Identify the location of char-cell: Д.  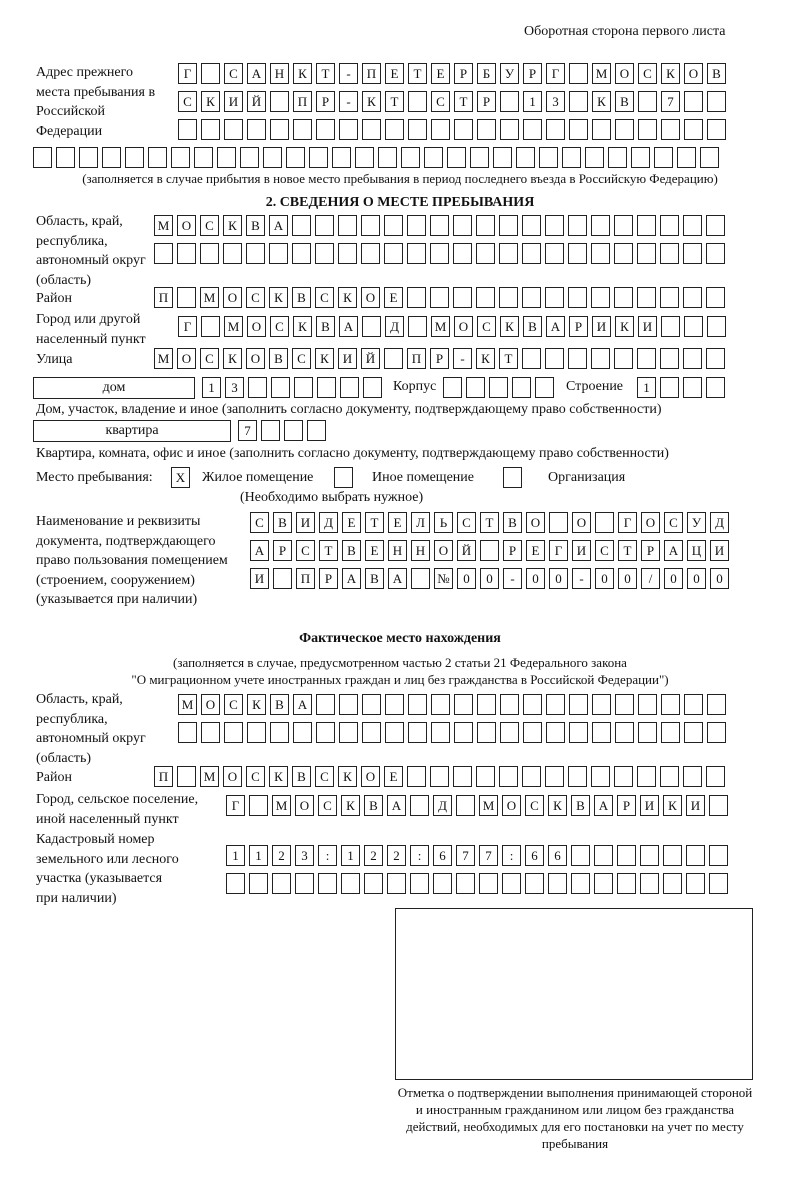
(719, 522).